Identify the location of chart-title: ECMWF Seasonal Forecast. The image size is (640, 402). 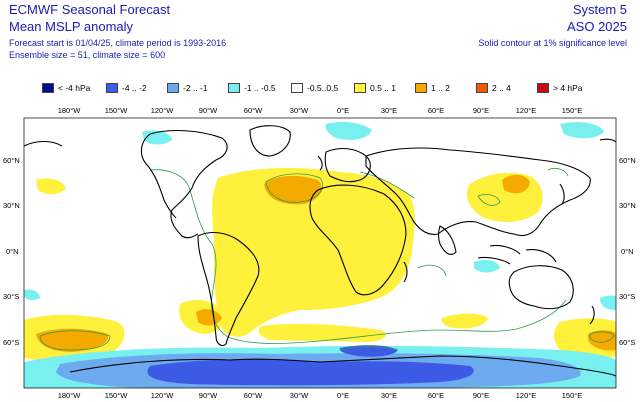
(90, 9).